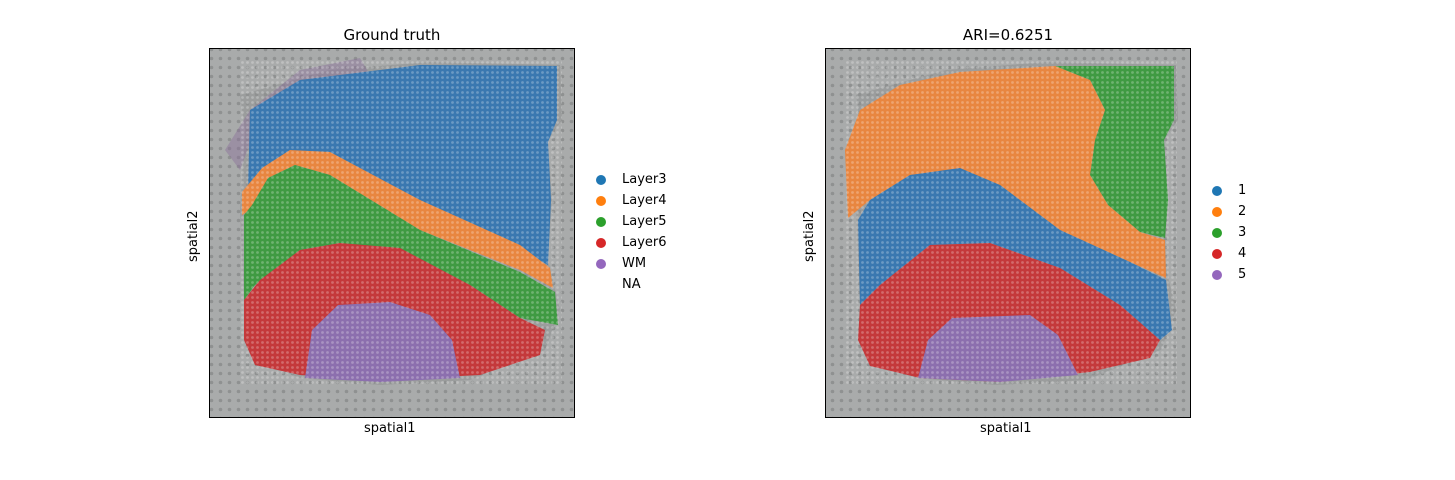 The height and width of the screenshot is (480, 1455). I want to click on legend-entry: WM, so click(631, 263).